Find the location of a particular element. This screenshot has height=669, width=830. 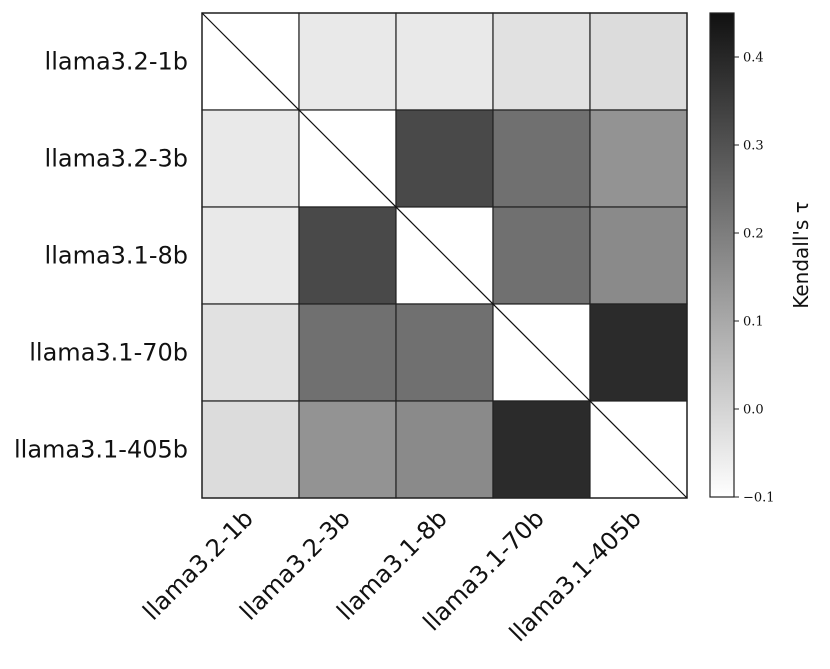

colorbar-tick-label: 0.2 is located at coordinates (753, 234).